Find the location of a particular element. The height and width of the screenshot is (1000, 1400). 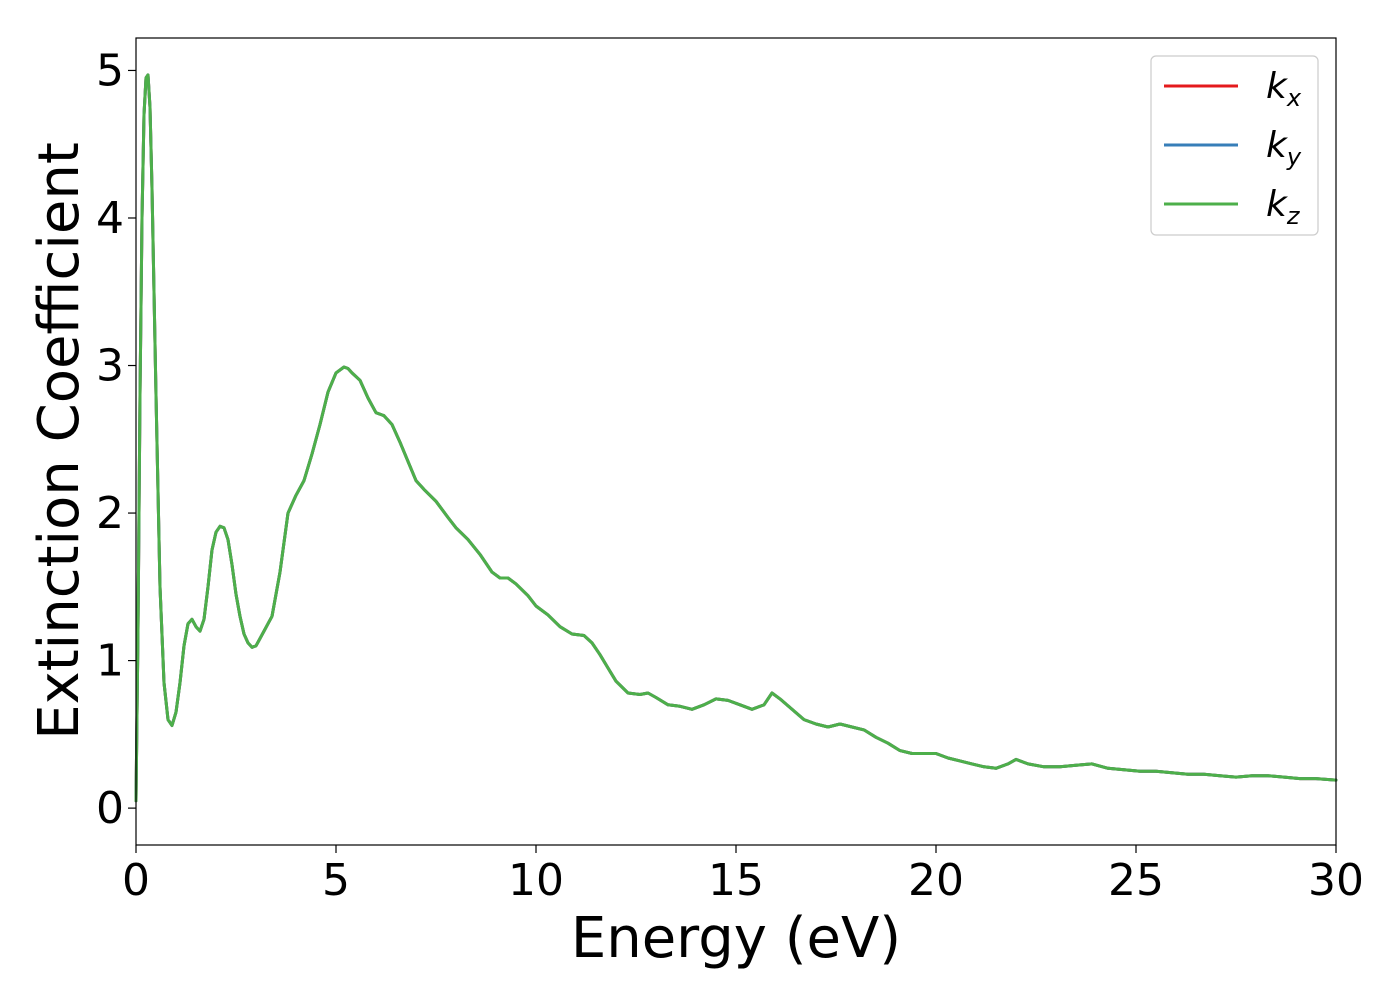

x-tick-label: 10 is located at coordinates (536, 880).